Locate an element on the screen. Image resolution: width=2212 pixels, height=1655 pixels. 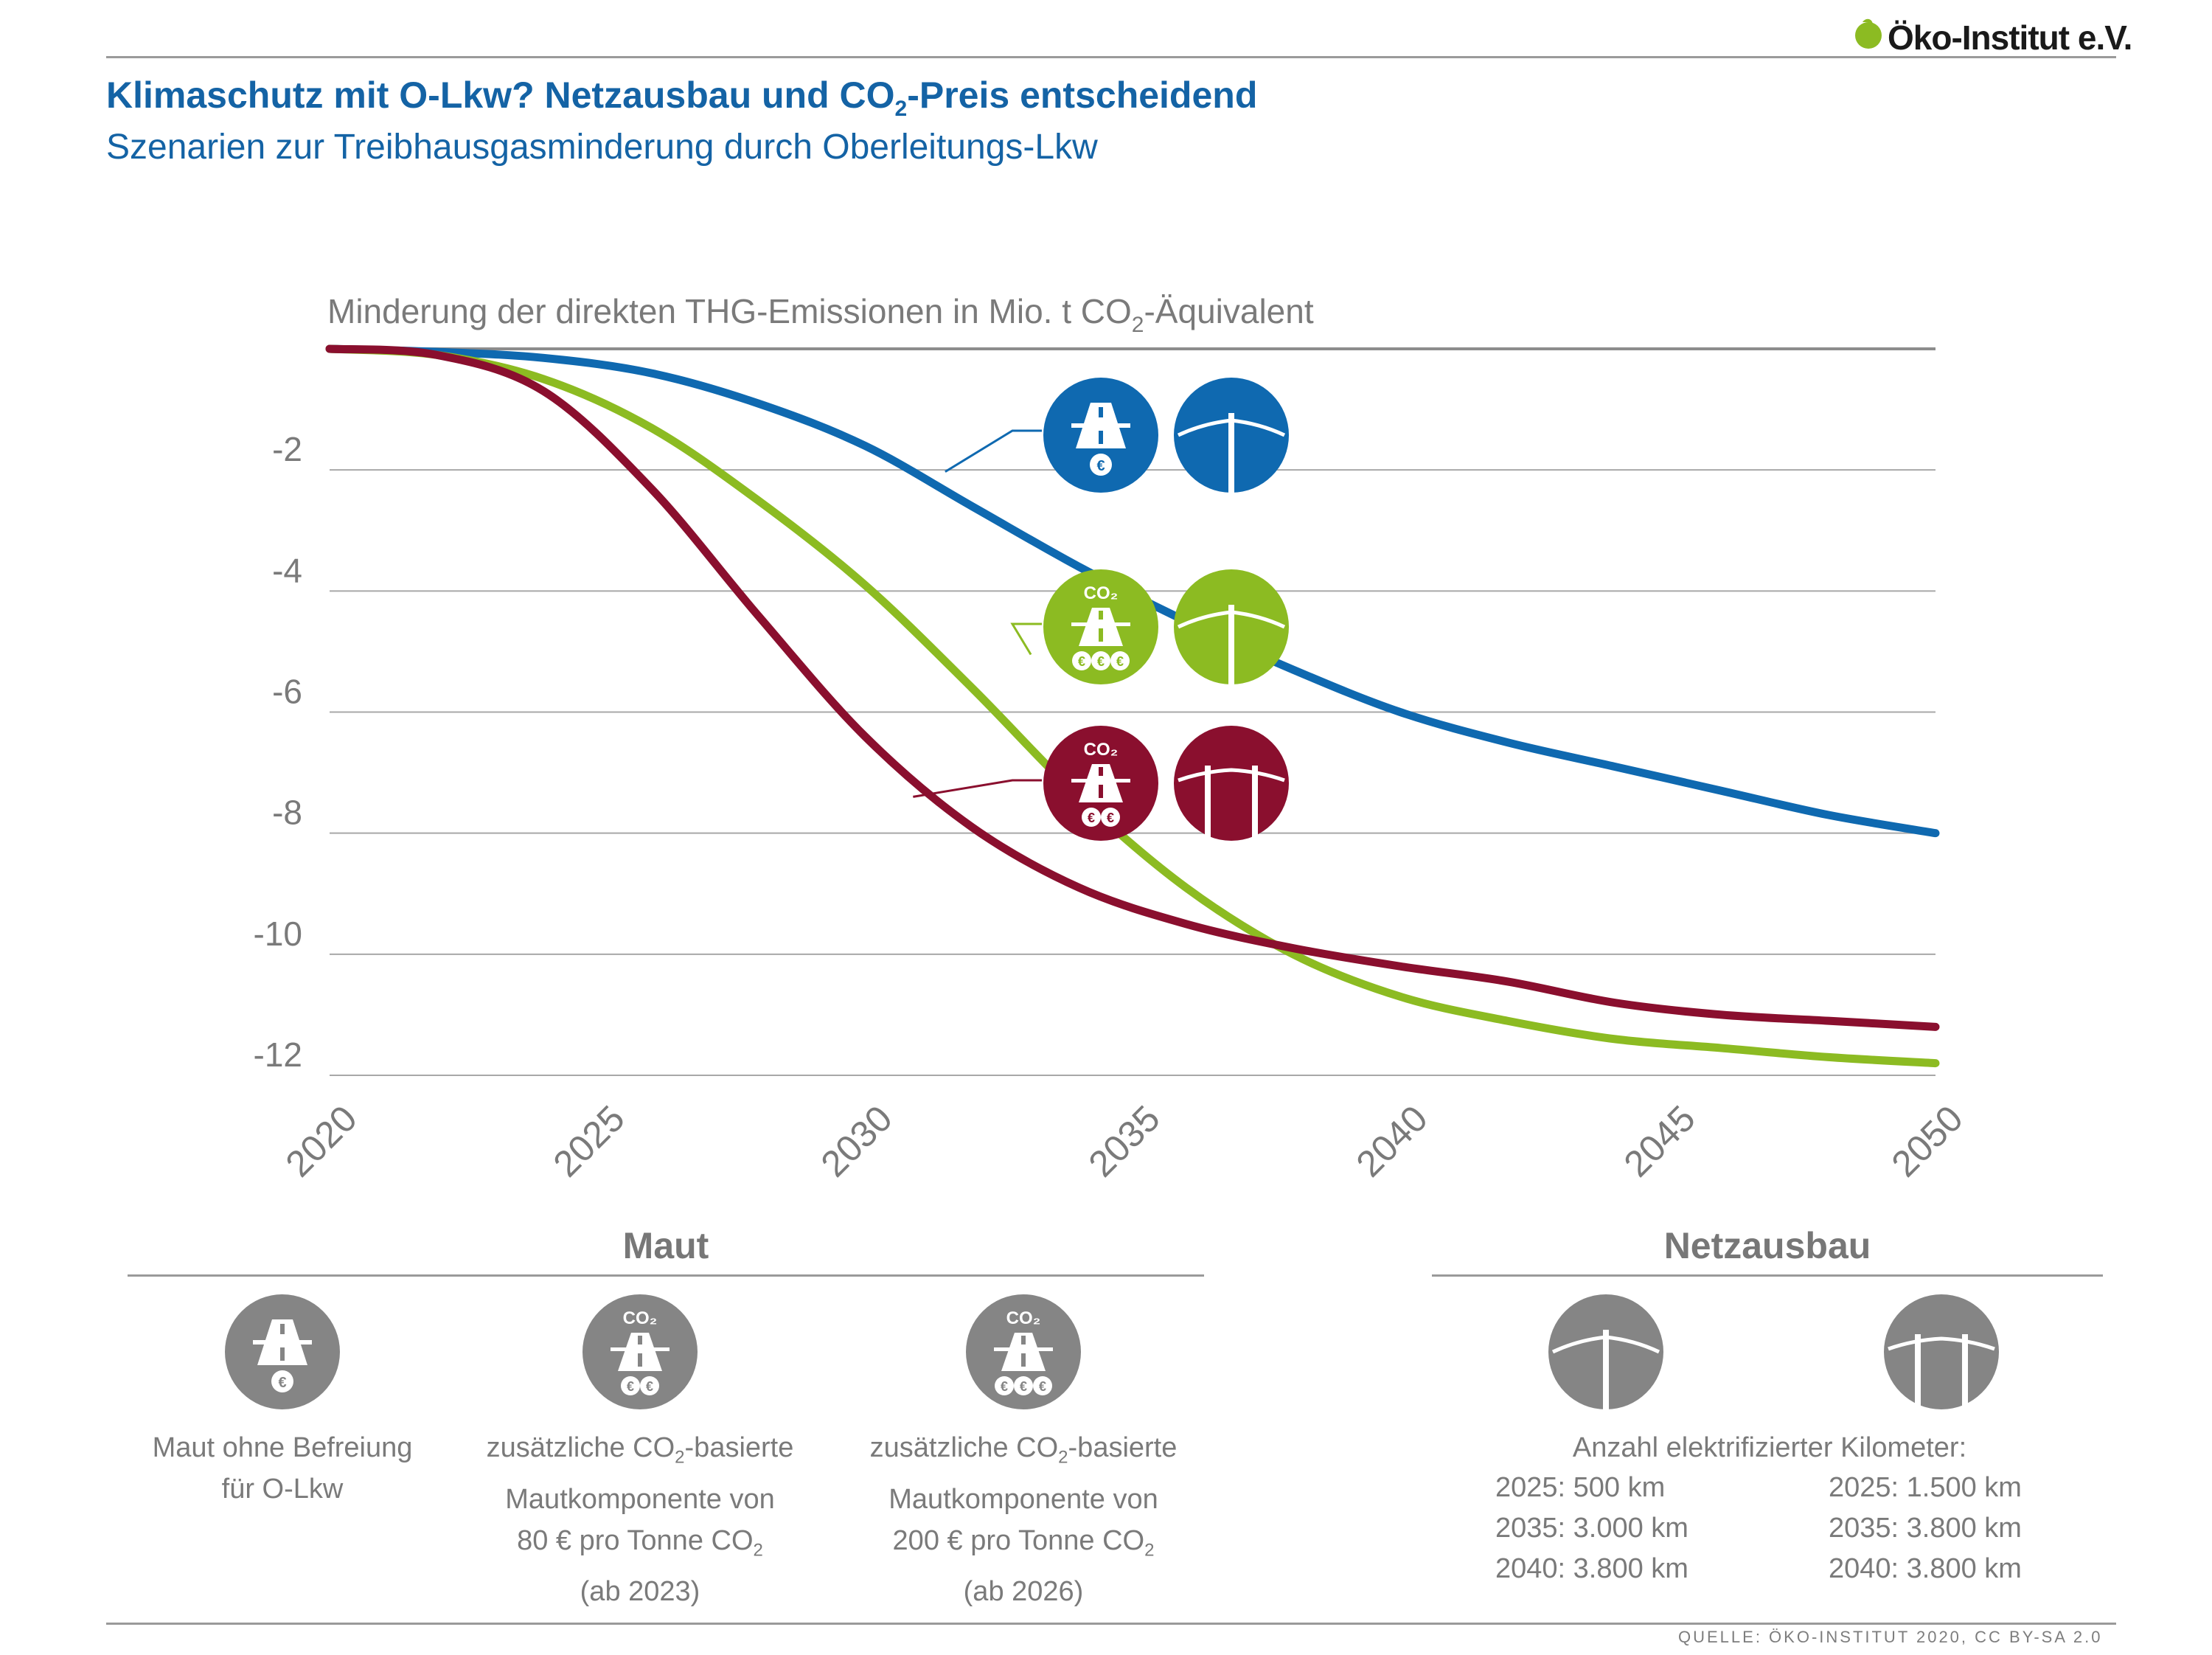
x-tick-label: 2020 is located at coordinates (321, 1140).